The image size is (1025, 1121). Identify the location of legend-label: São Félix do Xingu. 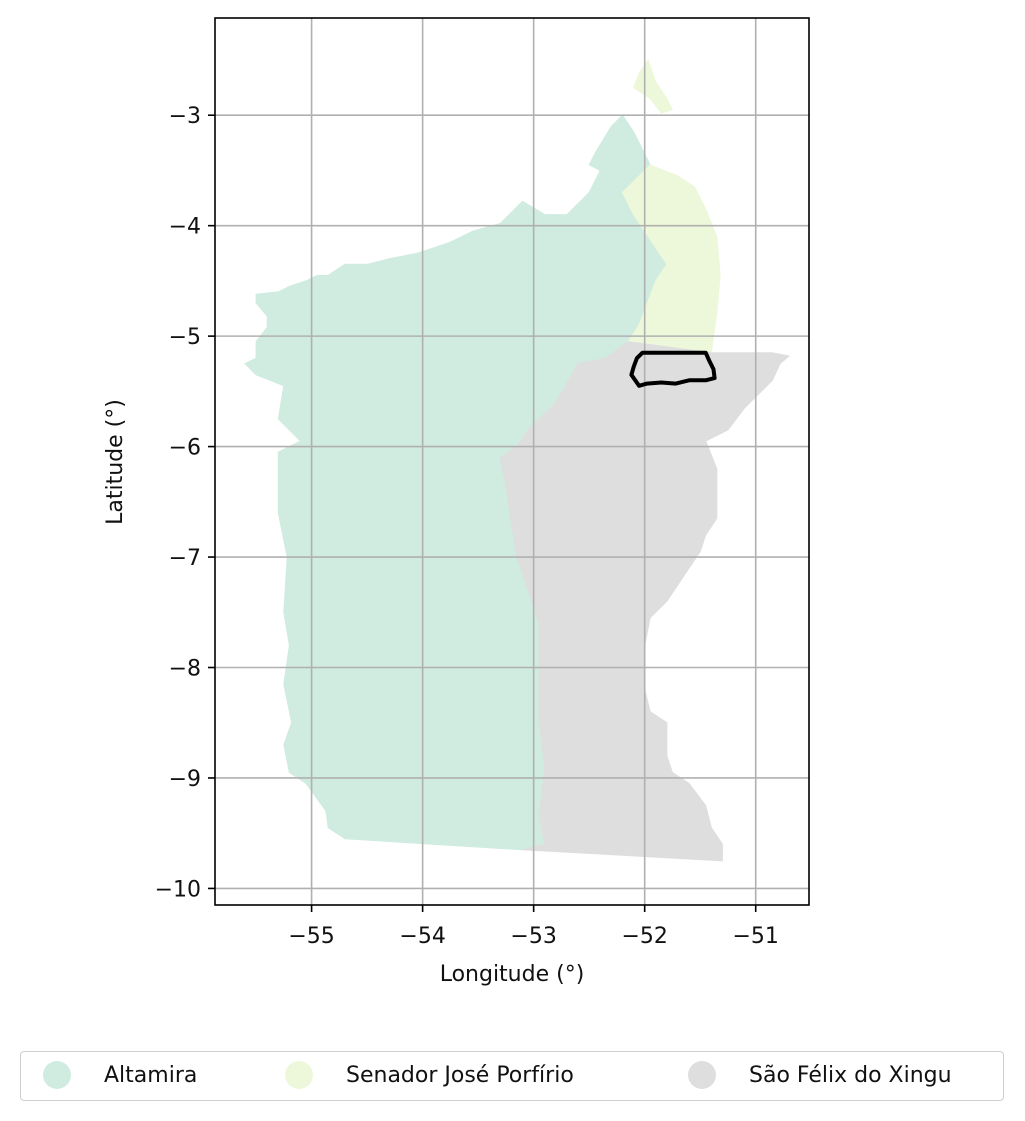
(850, 1075).